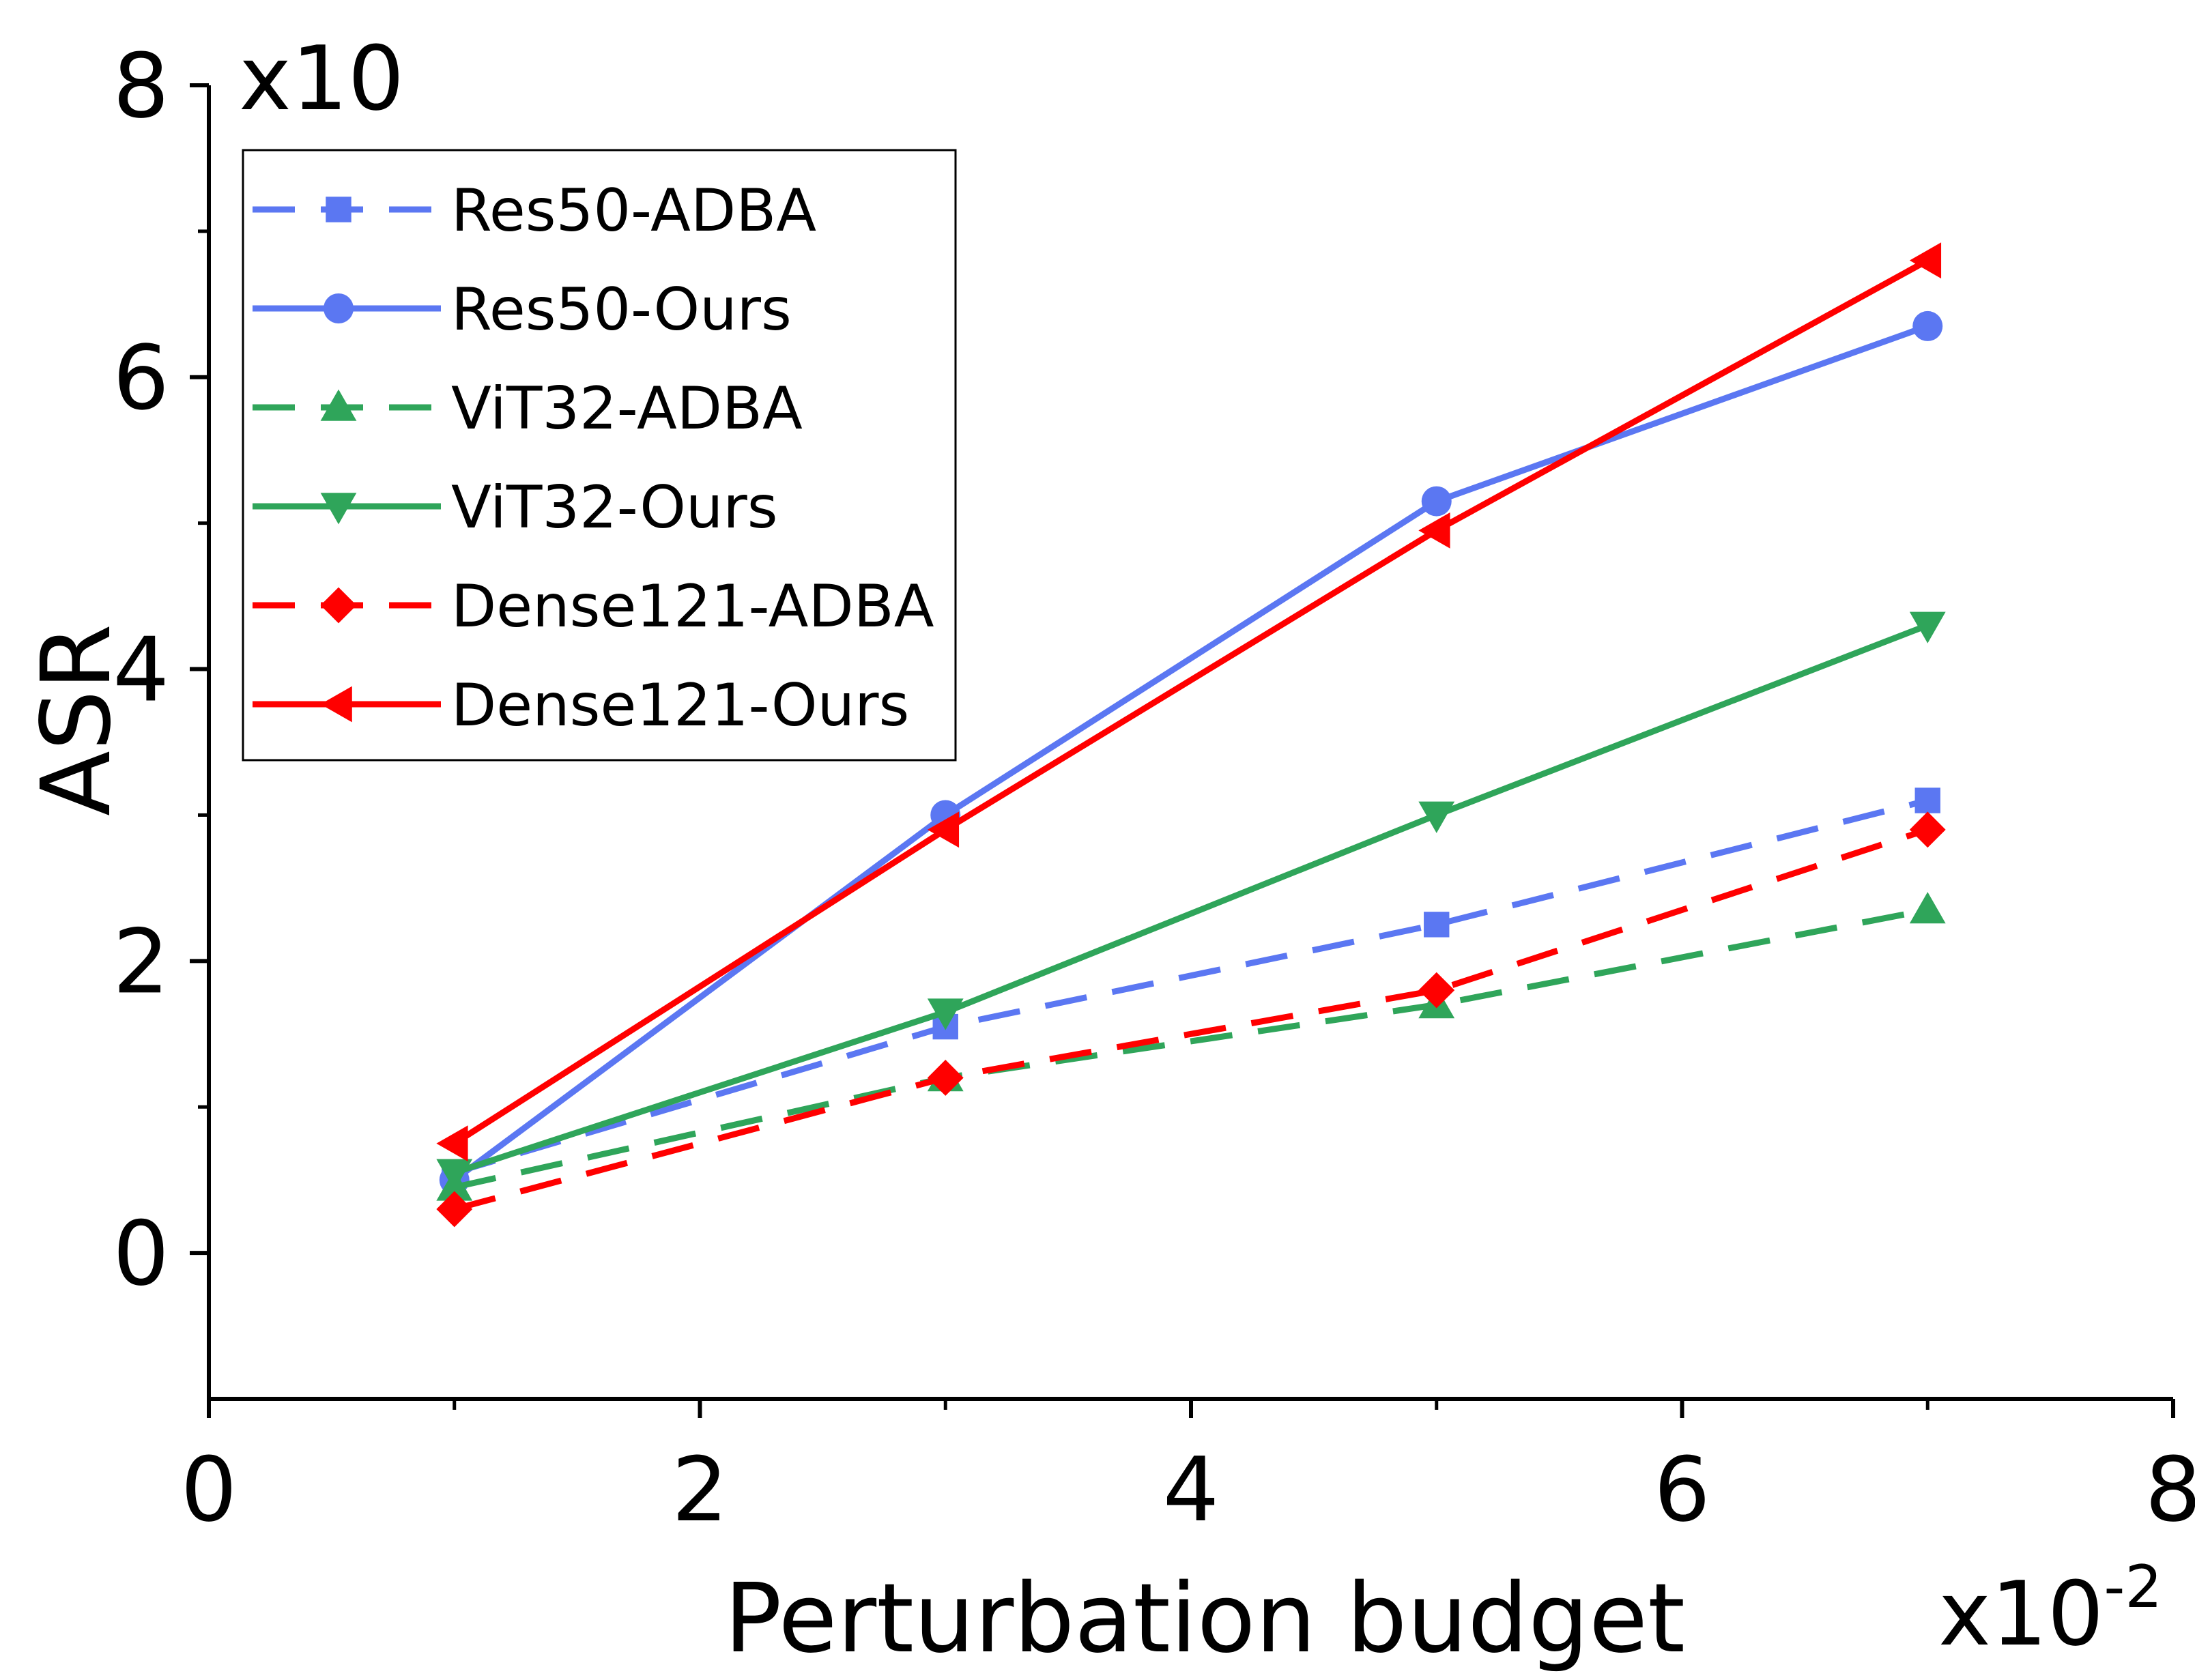 Image resolution: width=2195 pixels, height=1680 pixels. I want to click on y-axis-multiplier: x10, so click(321, 78).